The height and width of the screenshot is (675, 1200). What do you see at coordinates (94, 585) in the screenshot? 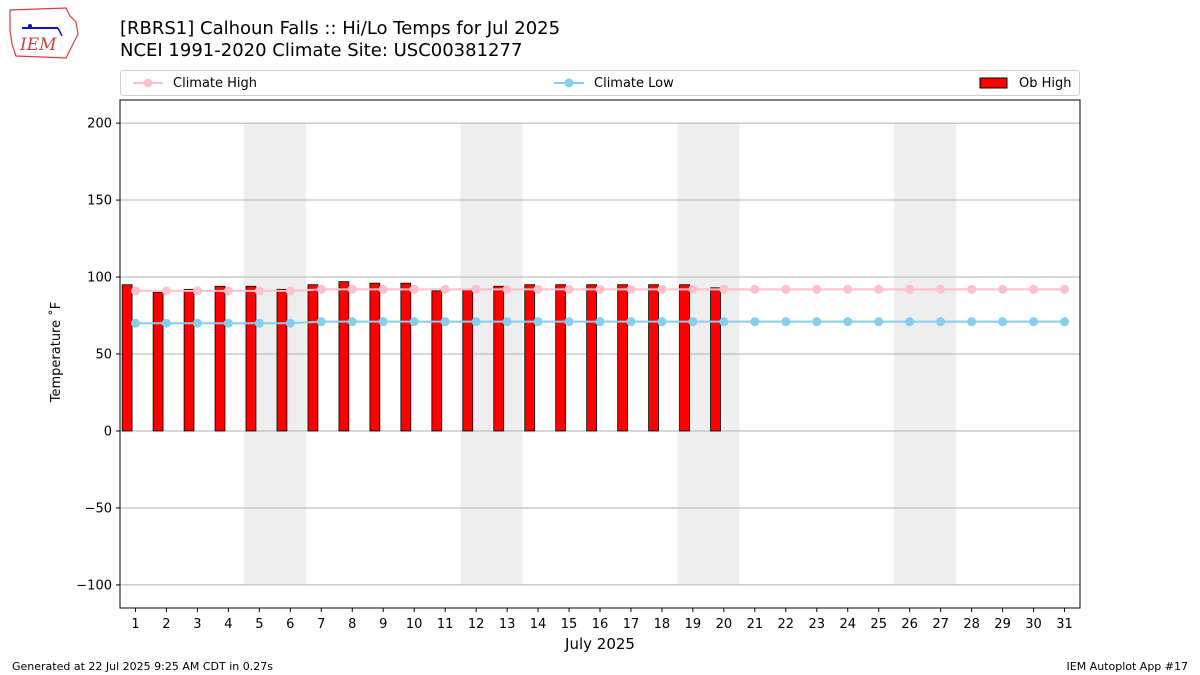
I see `y-tick-label: −100` at bounding box center [94, 585].